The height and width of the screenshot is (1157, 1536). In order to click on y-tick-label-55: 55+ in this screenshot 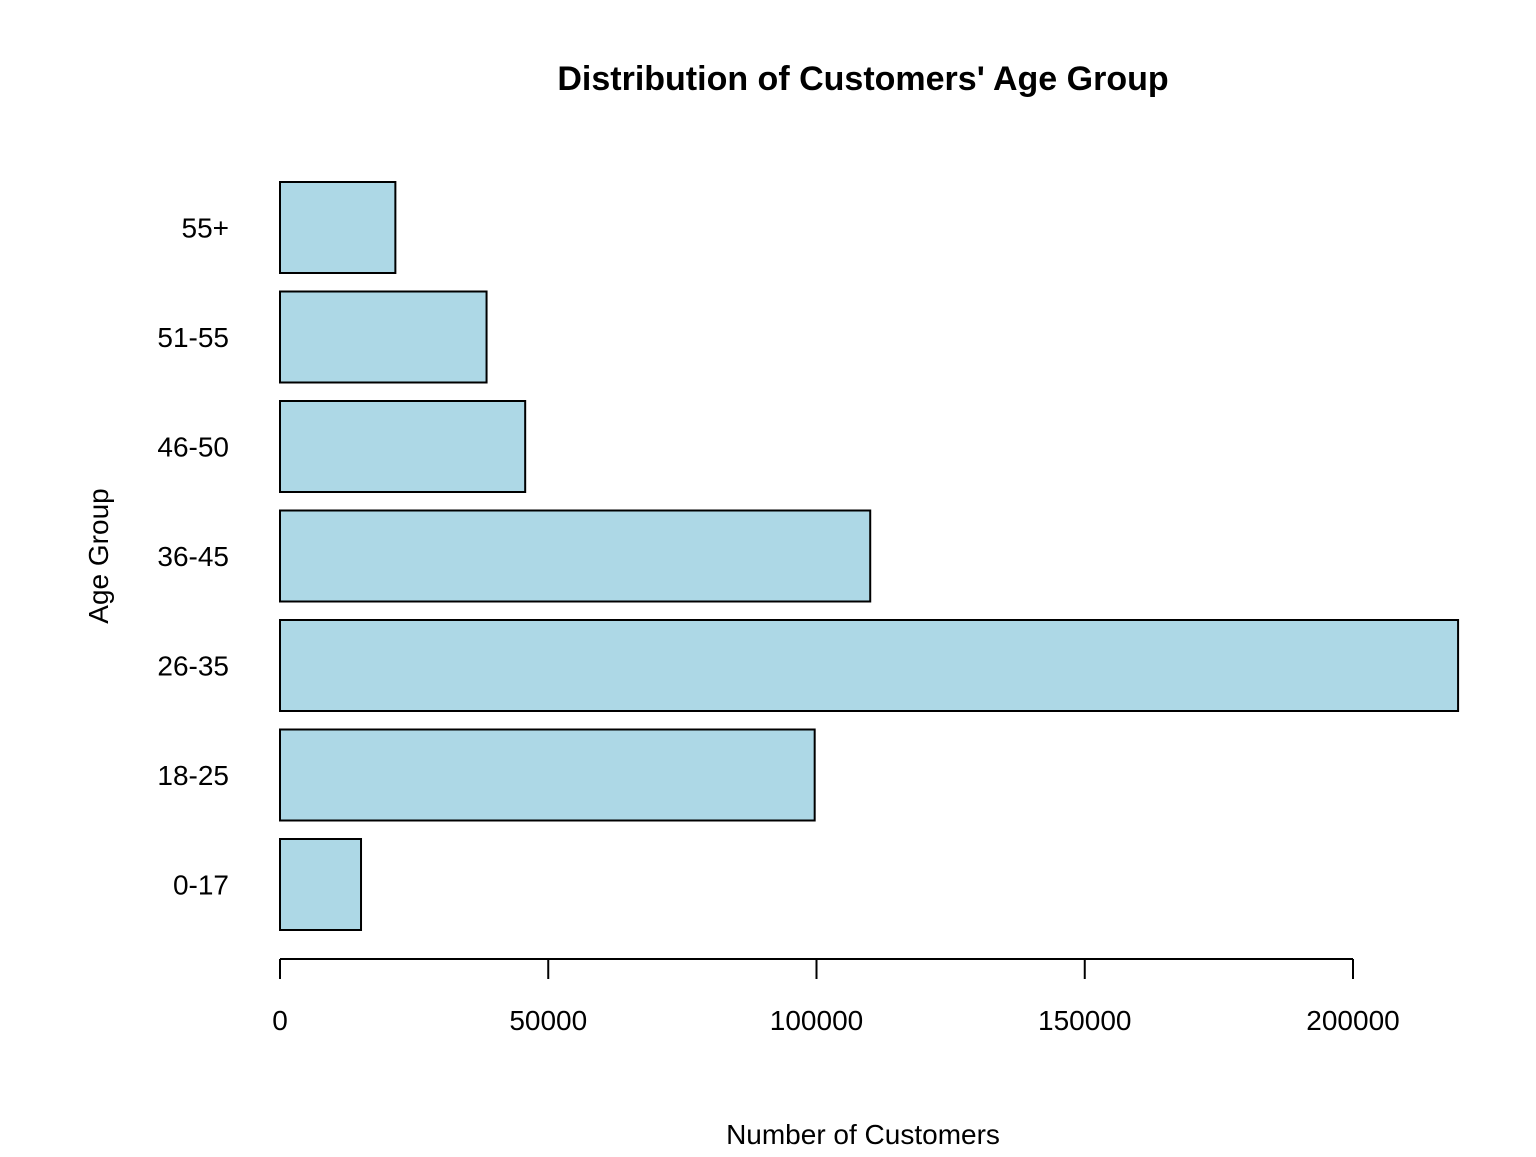, I will do `click(206, 228)`.